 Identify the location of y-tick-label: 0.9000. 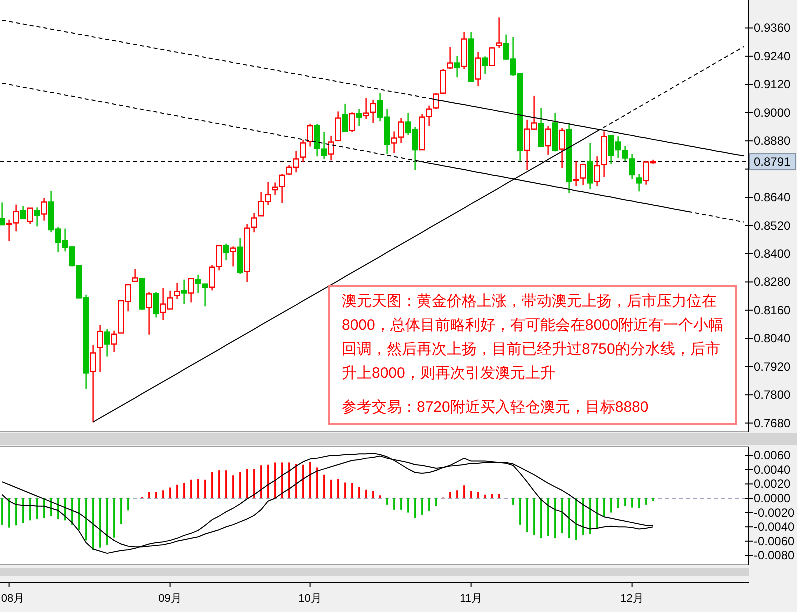
(773, 113).